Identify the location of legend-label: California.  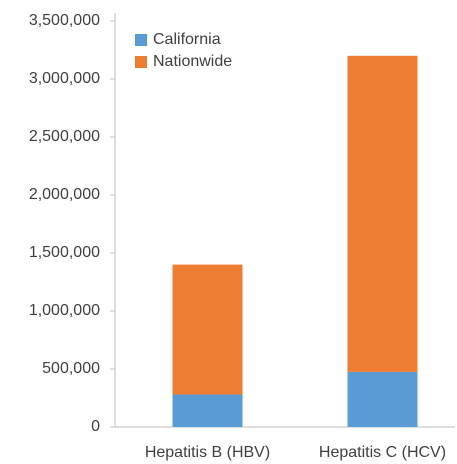
(187, 39).